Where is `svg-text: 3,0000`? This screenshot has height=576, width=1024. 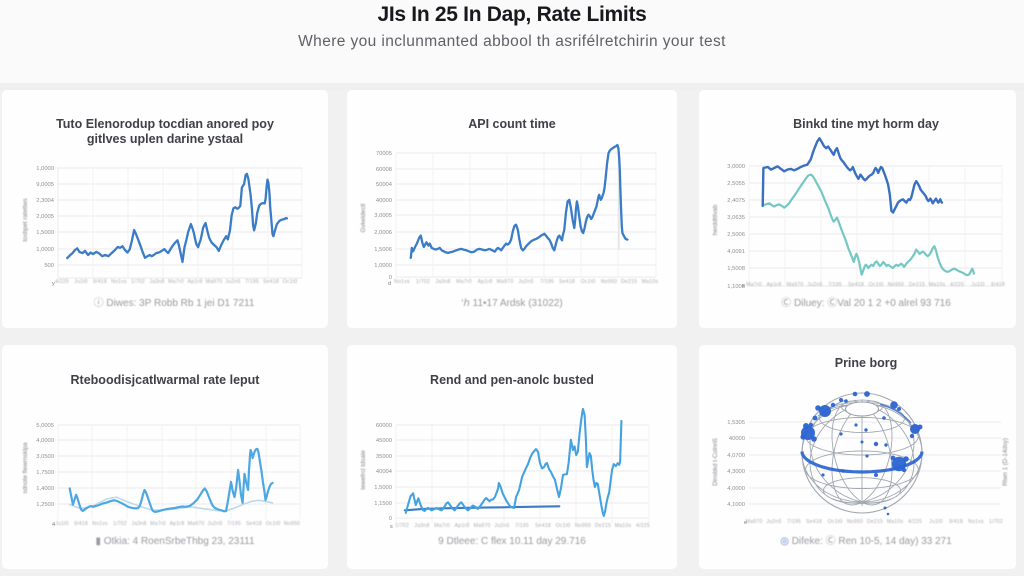
svg-text: 3,0000 is located at coordinates (736, 167).